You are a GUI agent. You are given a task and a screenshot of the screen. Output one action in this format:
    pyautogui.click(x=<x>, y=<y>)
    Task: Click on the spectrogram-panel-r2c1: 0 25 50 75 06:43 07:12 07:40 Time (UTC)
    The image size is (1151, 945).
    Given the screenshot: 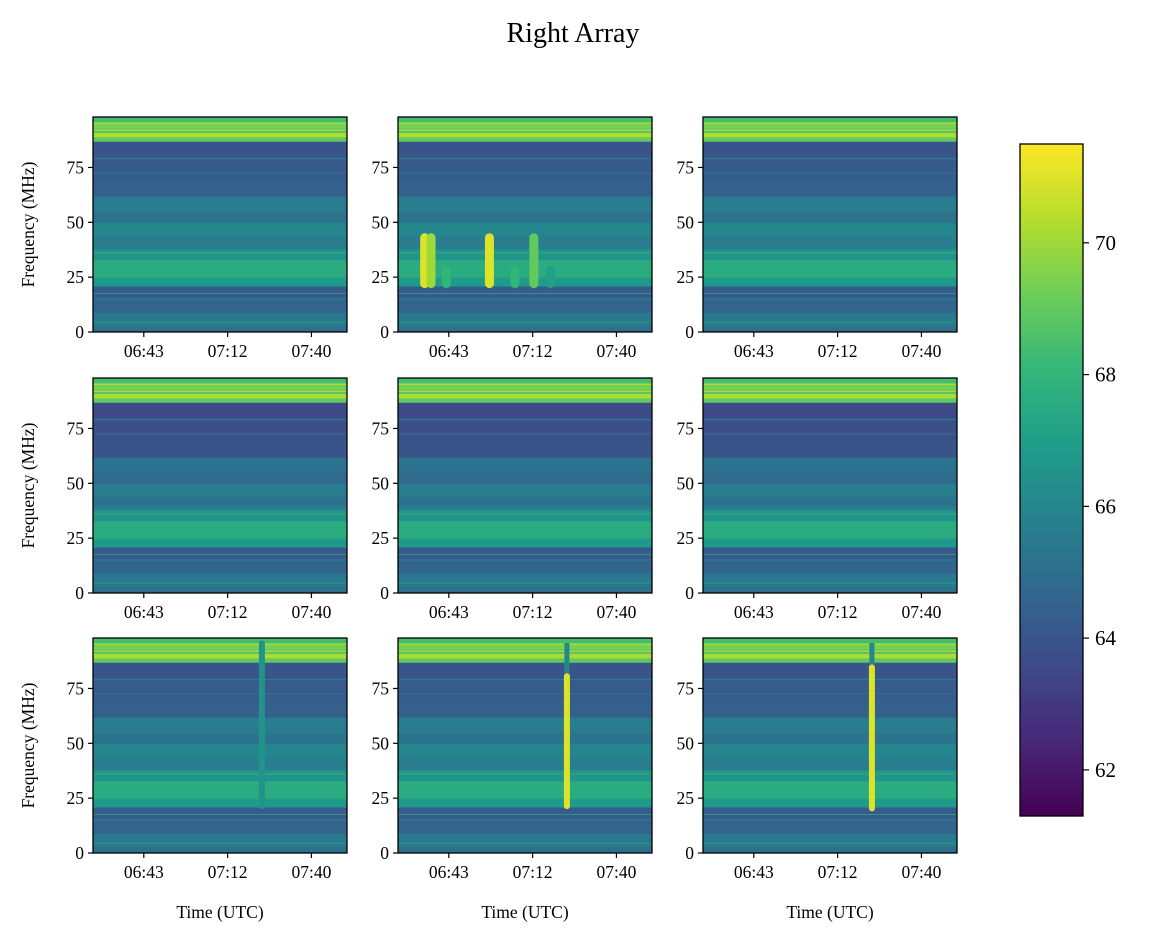 What is the action you would take?
    pyautogui.click(x=512, y=779)
    